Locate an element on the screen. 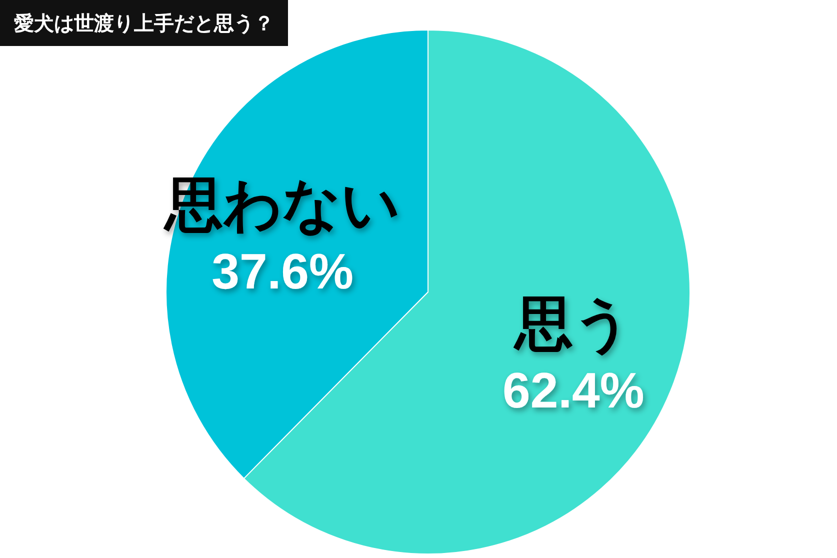 The height and width of the screenshot is (558, 837). slice-label: 思う is located at coordinates (572, 324).